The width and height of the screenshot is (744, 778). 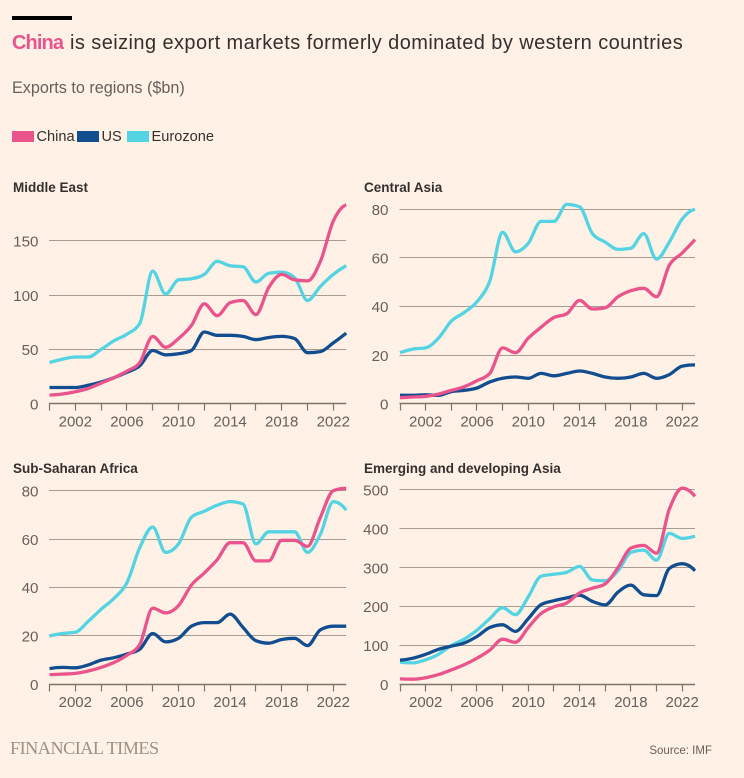 I want to click on svg-text: 300, so click(x=375, y=568).